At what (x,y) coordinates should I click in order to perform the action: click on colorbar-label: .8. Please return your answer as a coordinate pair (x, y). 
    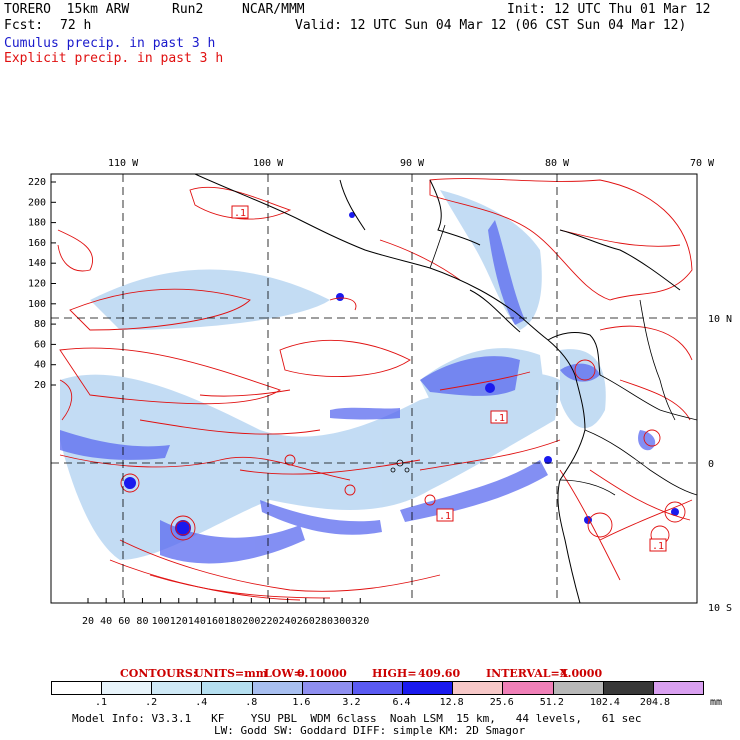
    Looking at the image, I should click on (251, 702).